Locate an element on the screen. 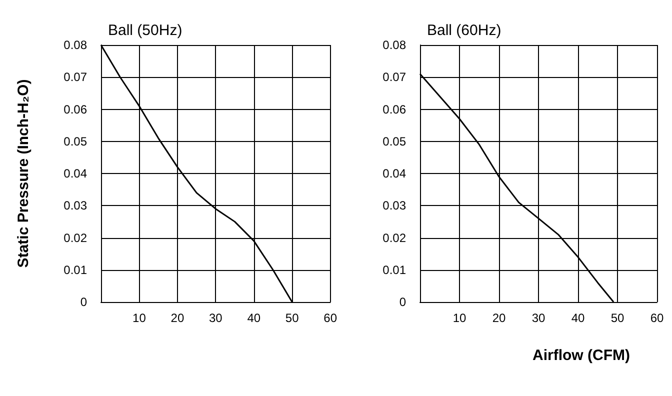 Image resolution: width=672 pixels, height=396 pixels. chart-title: Ball (60Hz) is located at coordinates (464, 30).